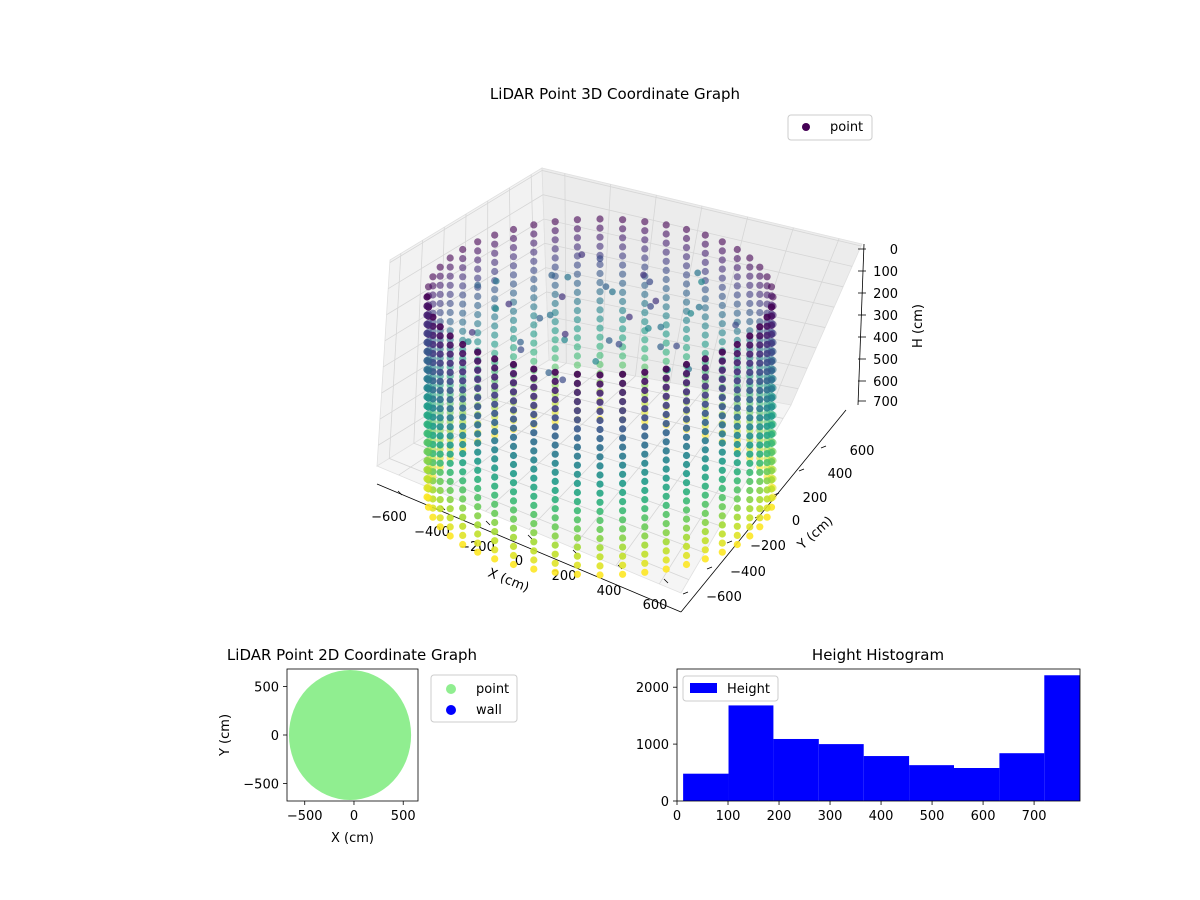  What do you see at coordinates (885, 294) in the screenshot?
I see `z-tick-label: 200` at bounding box center [885, 294].